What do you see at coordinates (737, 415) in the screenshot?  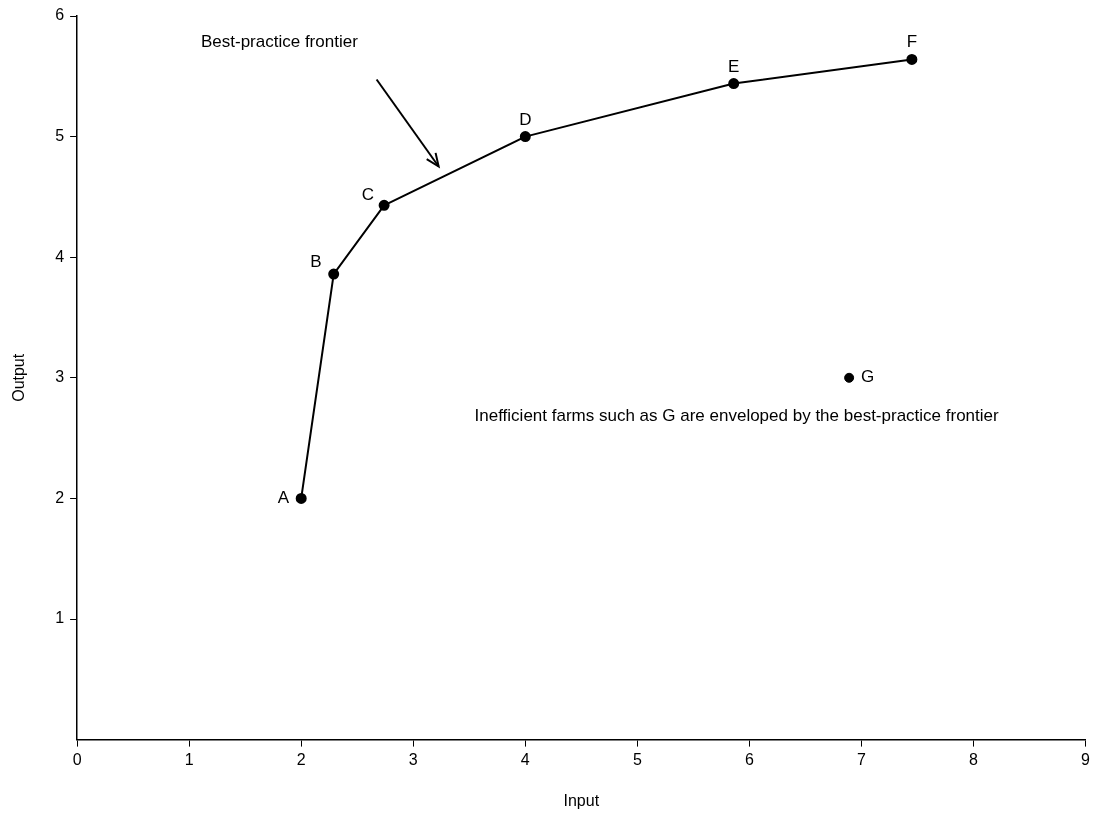 I see `annotation: Inefficient farms such as G are enveloped by the best-practice frontier` at bounding box center [737, 415].